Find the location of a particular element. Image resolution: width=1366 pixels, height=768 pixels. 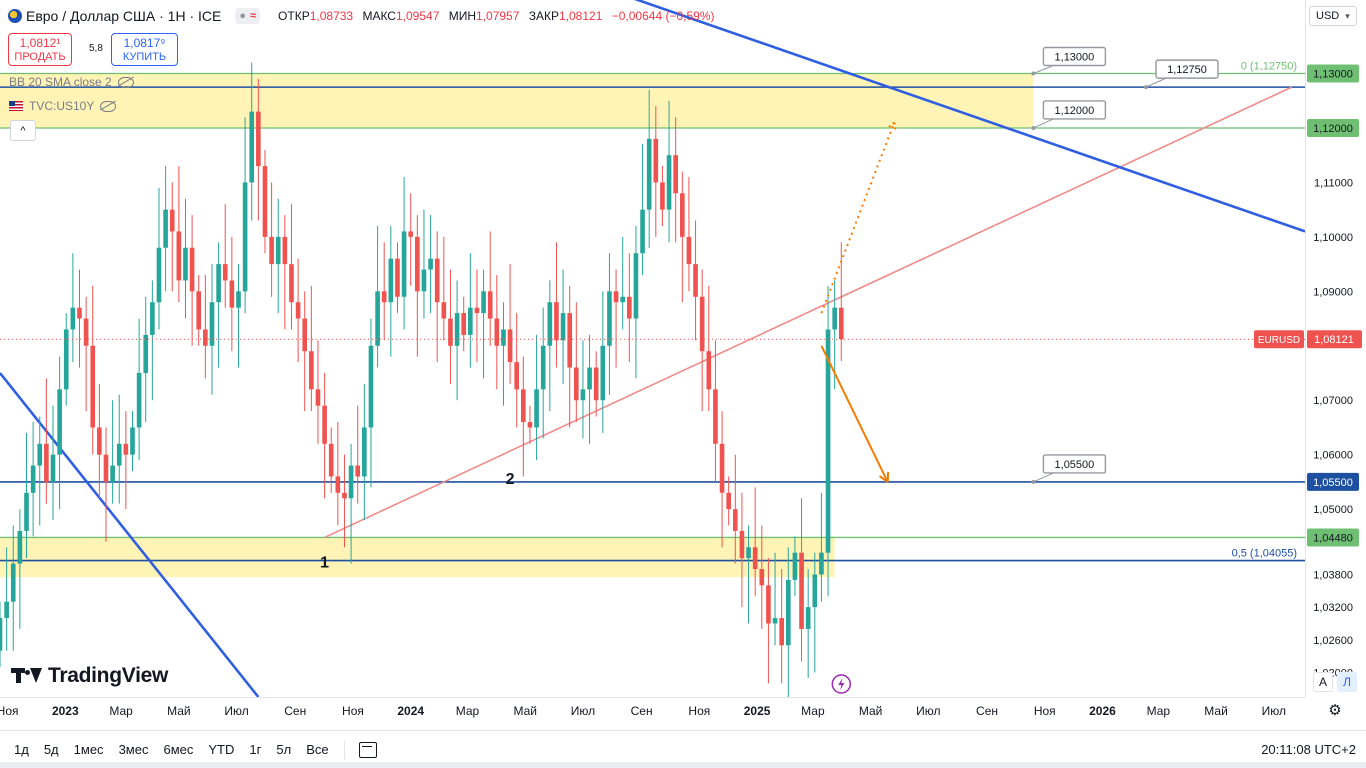

date-range-icon is located at coordinates (367, 749).